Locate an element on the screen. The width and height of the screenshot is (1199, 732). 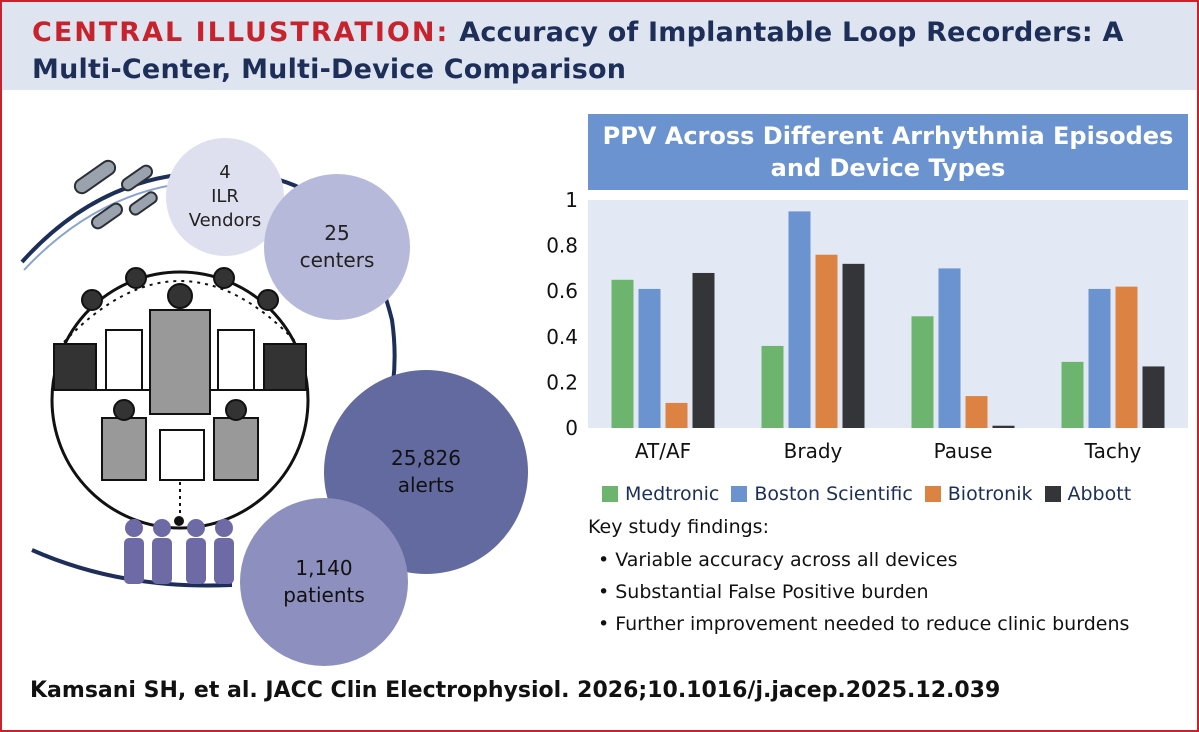
findings-heading: Key study findings: is located at coordinates (678, 527).